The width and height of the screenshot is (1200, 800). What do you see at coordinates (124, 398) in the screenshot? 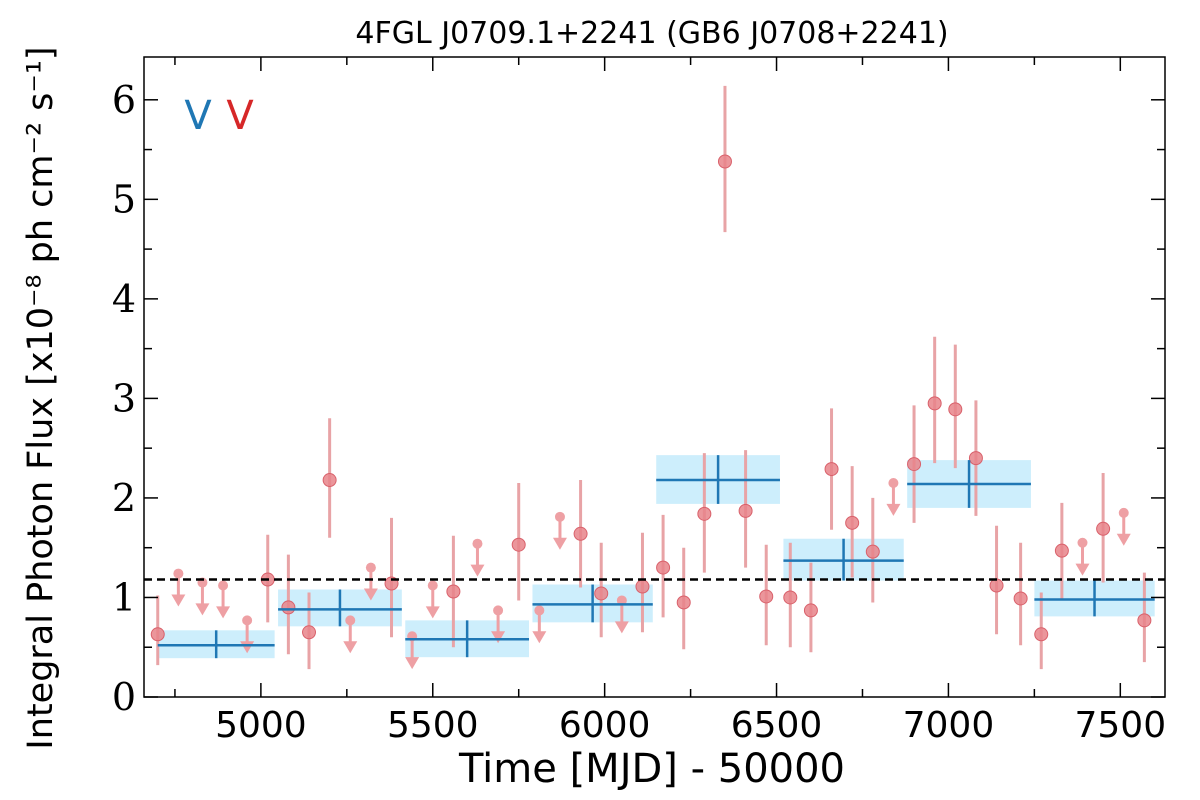
I see `y-tick-label: 3` at bounding box center [124, 398].